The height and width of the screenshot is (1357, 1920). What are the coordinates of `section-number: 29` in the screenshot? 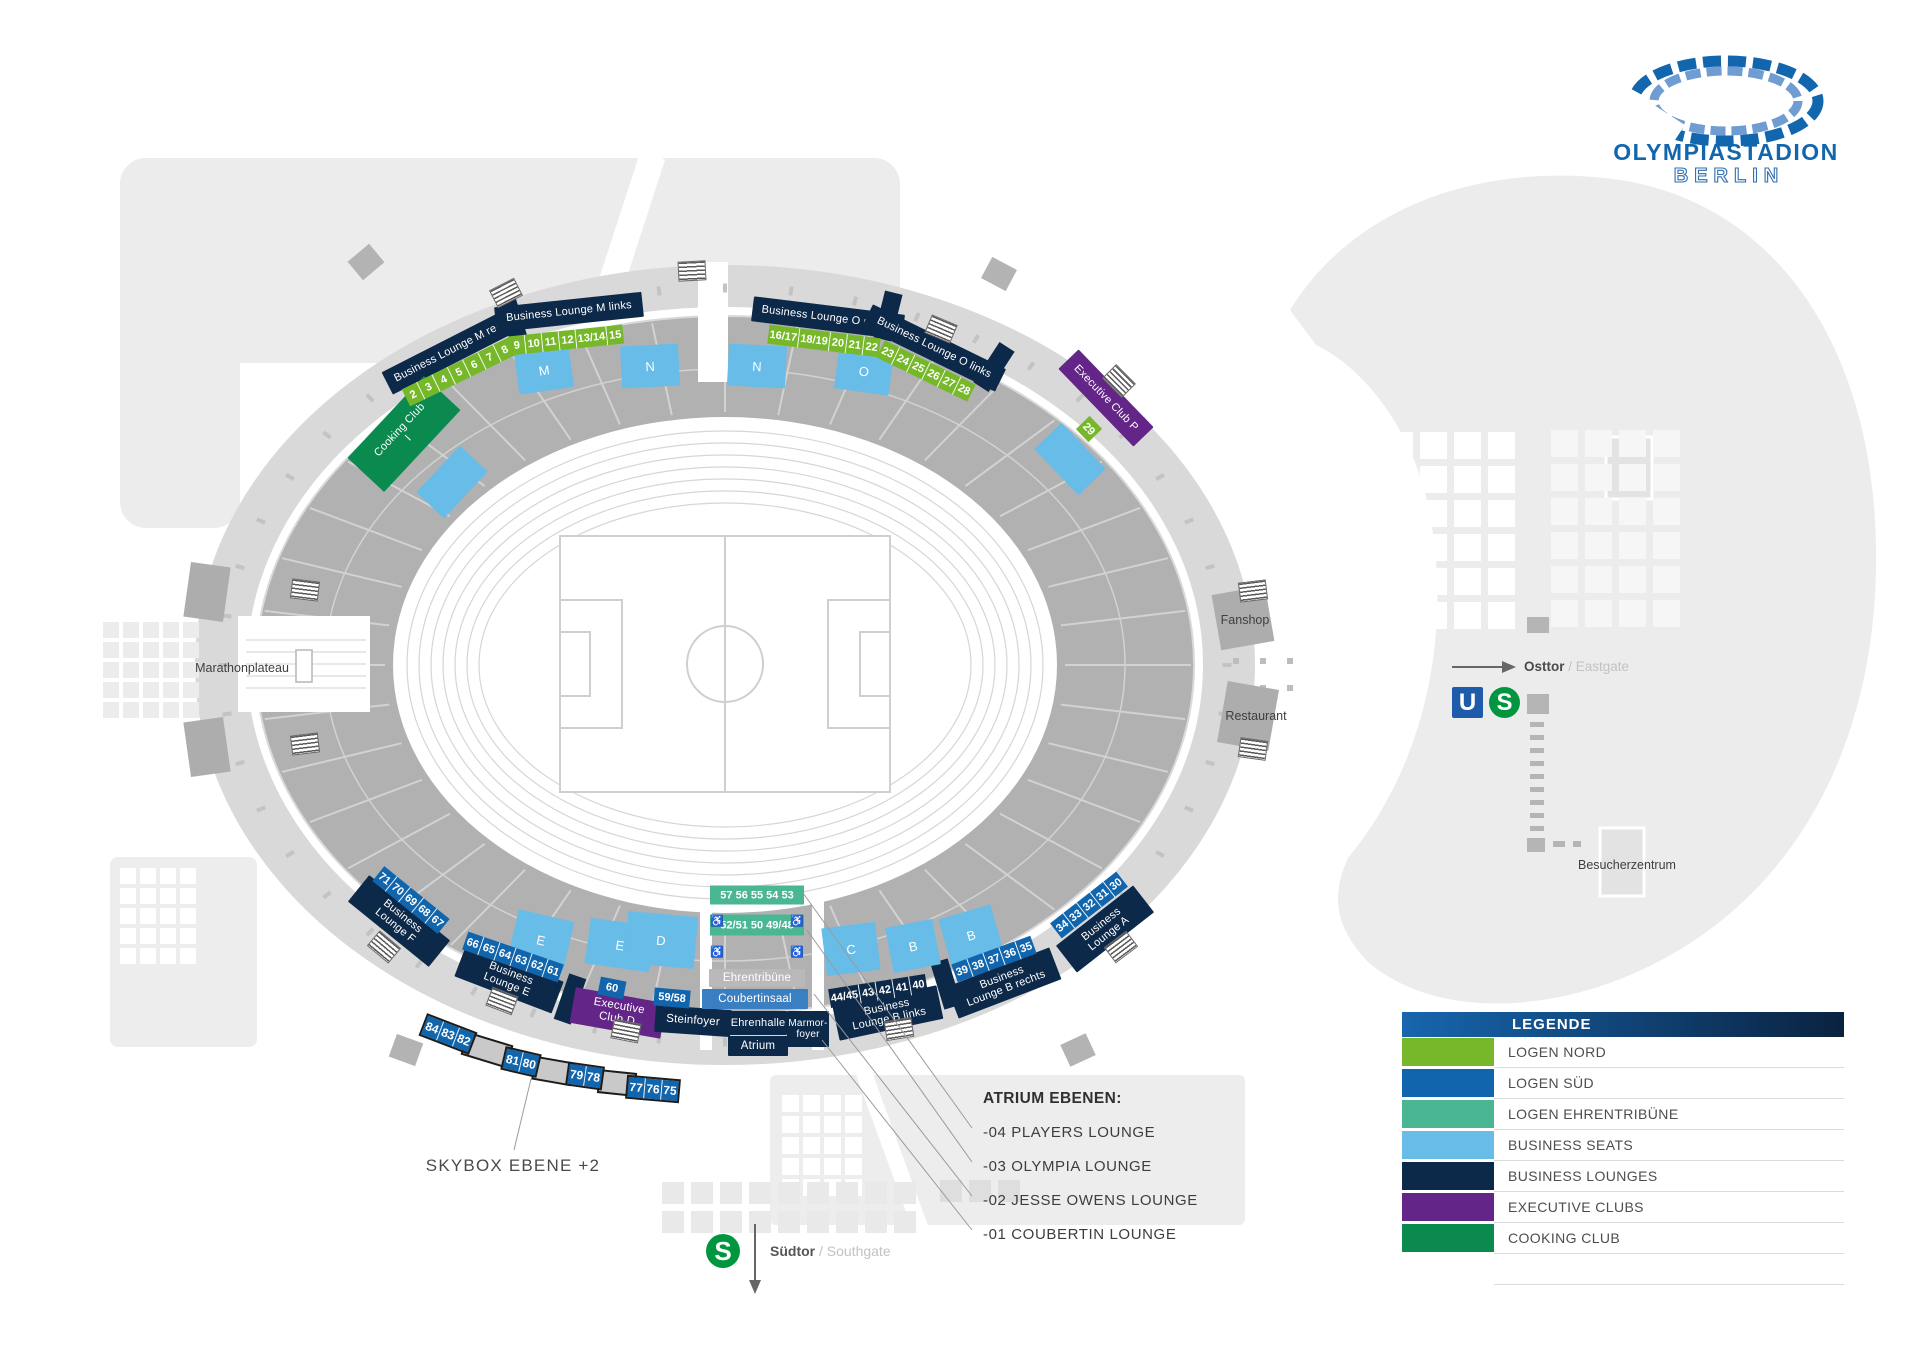 It's located at (1089, 429).